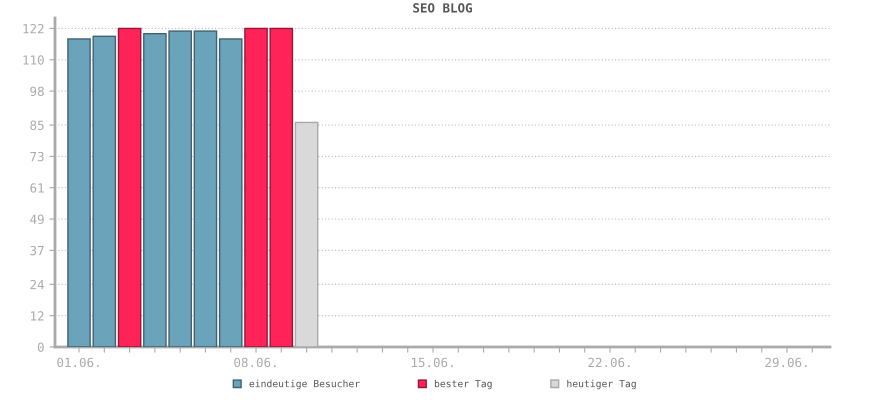 The height and width of the screenshot is (400, 870). Describe the element at coordinates (41, 347) in the screenshot. I see `y-tick-label: 0` at that location.